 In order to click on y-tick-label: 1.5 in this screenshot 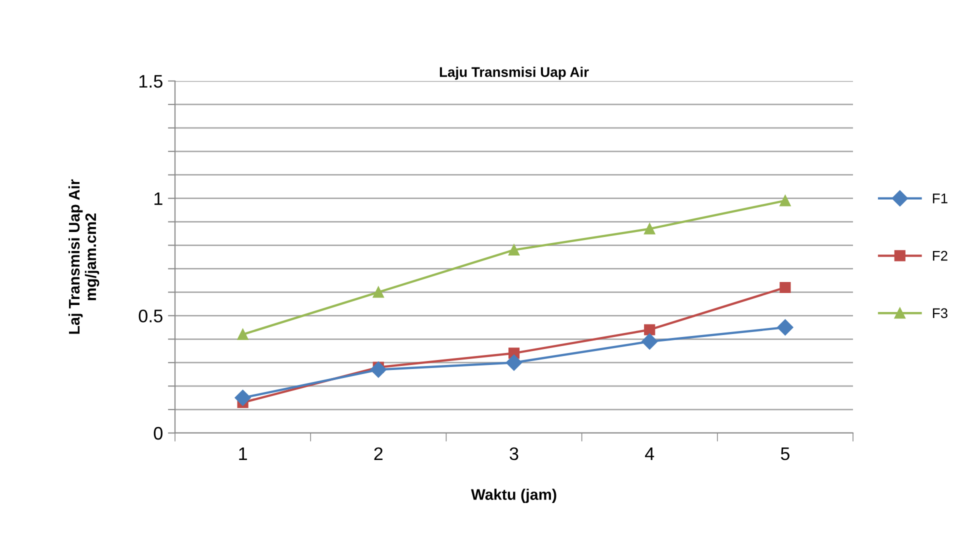, I will do `click(150, 81)`.